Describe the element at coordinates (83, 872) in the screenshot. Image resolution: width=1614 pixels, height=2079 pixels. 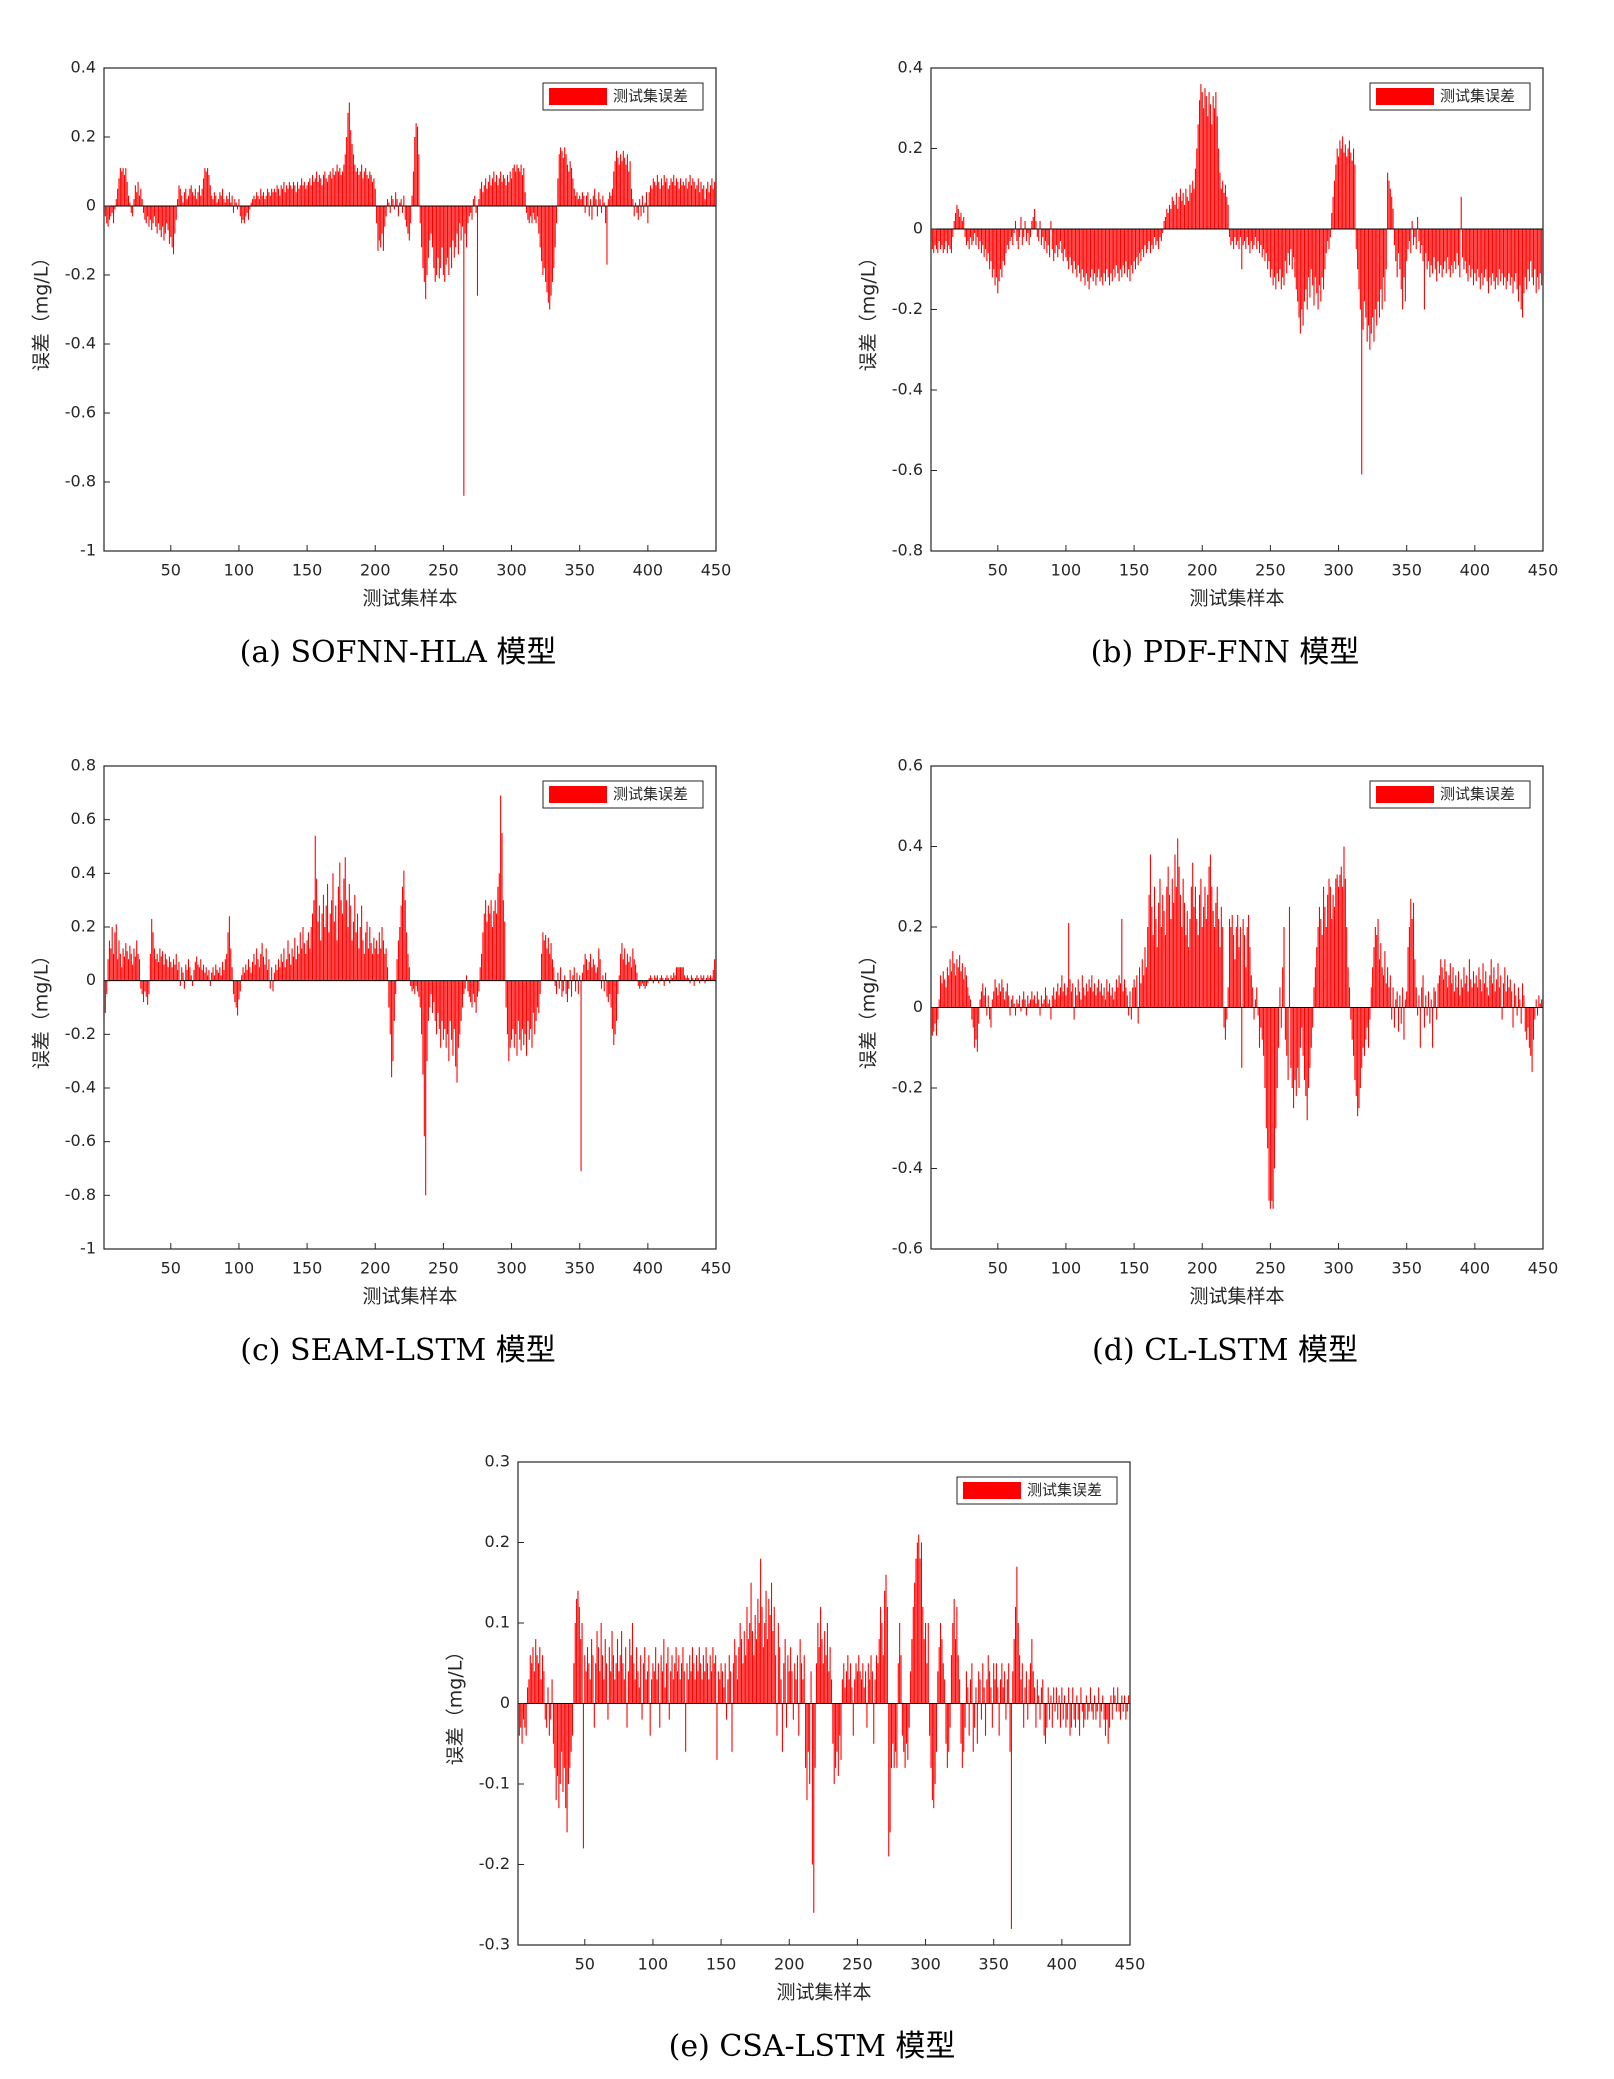
I see `y-tick-label: 0.4` at that location.